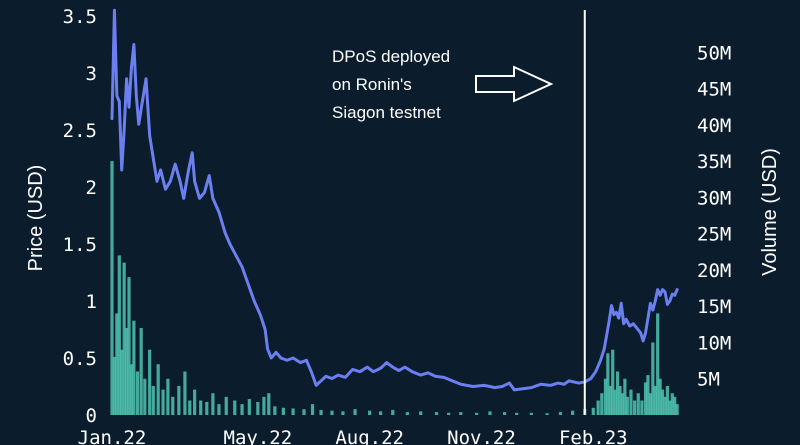  I want to click on y-axis-left-label: Price (USD), so click(36, 218).